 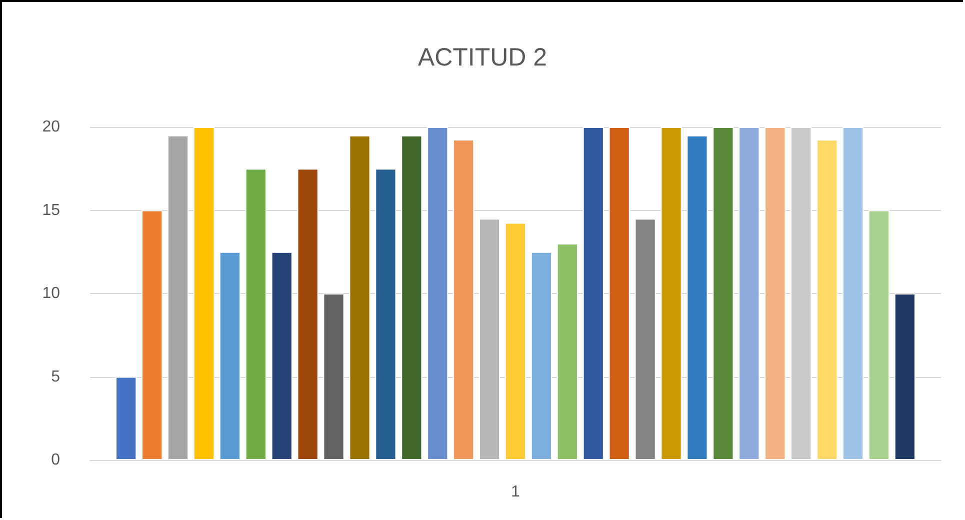 I want to click on y-tick-label: 15, so click(x=51, y=210).